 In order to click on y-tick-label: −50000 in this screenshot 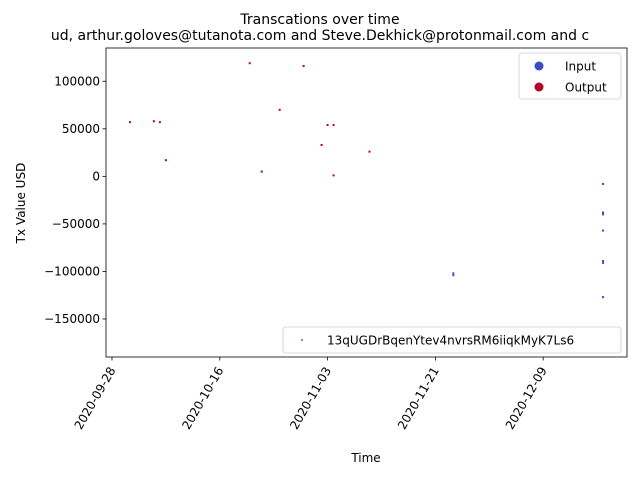, I will do `click(76, 224)`.